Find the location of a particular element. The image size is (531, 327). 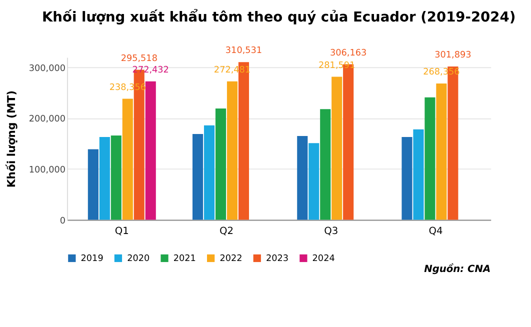

y-tick-label: 200,000 is located at coordinates (47, 119).